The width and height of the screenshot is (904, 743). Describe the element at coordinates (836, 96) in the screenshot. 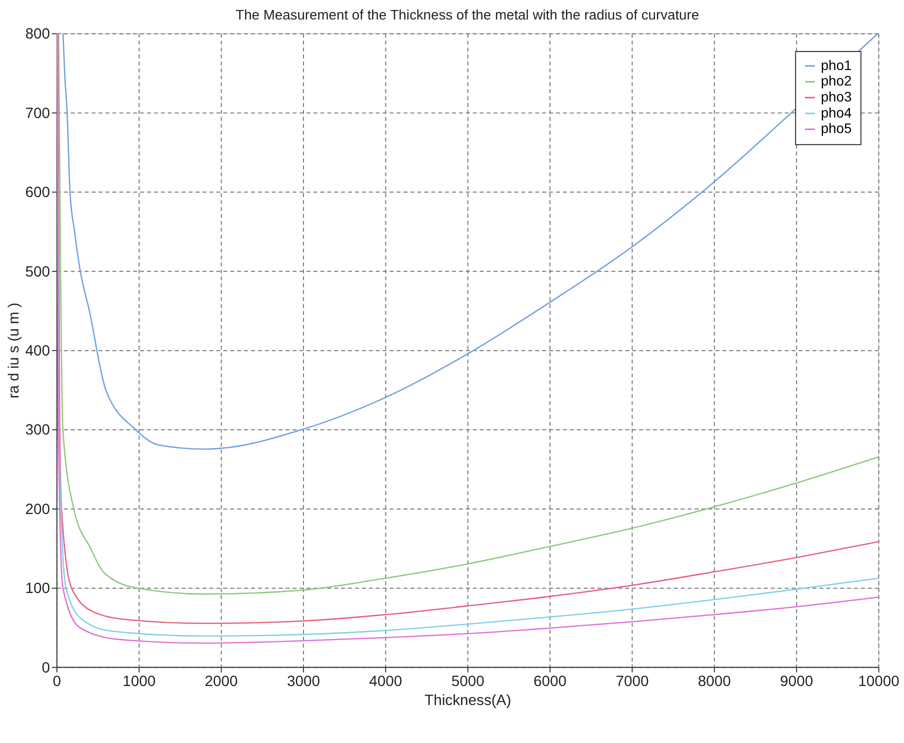

I see `legend-label: pho3` at that location.